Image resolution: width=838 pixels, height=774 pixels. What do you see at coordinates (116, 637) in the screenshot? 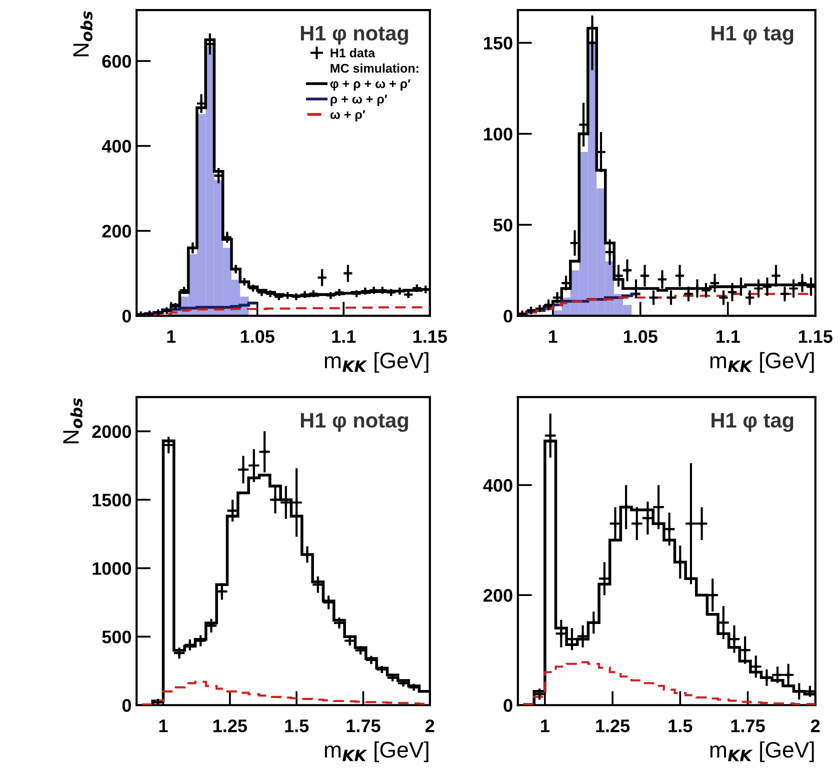
I see `y-tick-label: 500` at bounding box center [116, 637].